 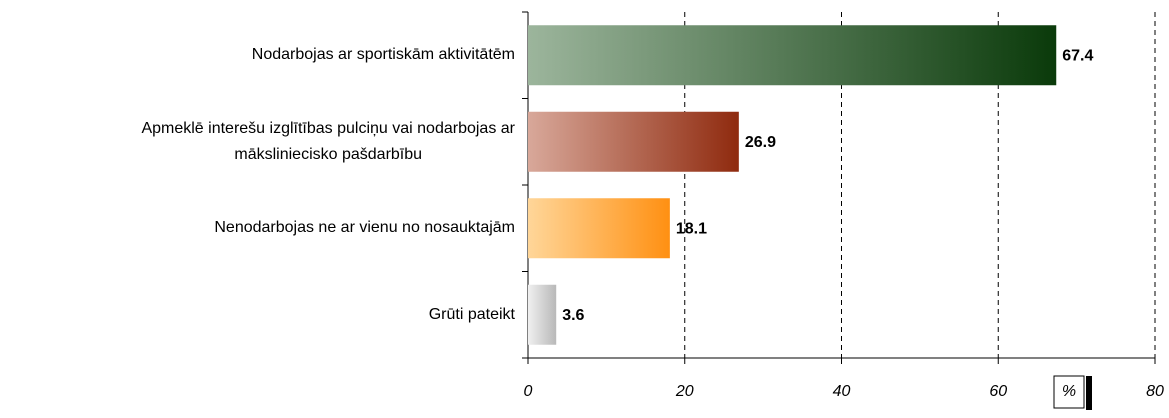 I want to click on x-tick-label: 80, so click(x=1155, y=391).